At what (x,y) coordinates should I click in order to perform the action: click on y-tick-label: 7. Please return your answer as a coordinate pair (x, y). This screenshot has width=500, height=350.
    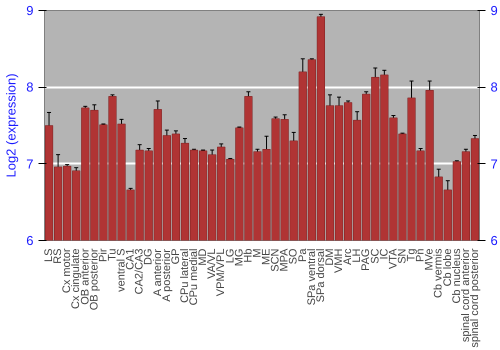
    Looking at the image, I should click on (30, 164).